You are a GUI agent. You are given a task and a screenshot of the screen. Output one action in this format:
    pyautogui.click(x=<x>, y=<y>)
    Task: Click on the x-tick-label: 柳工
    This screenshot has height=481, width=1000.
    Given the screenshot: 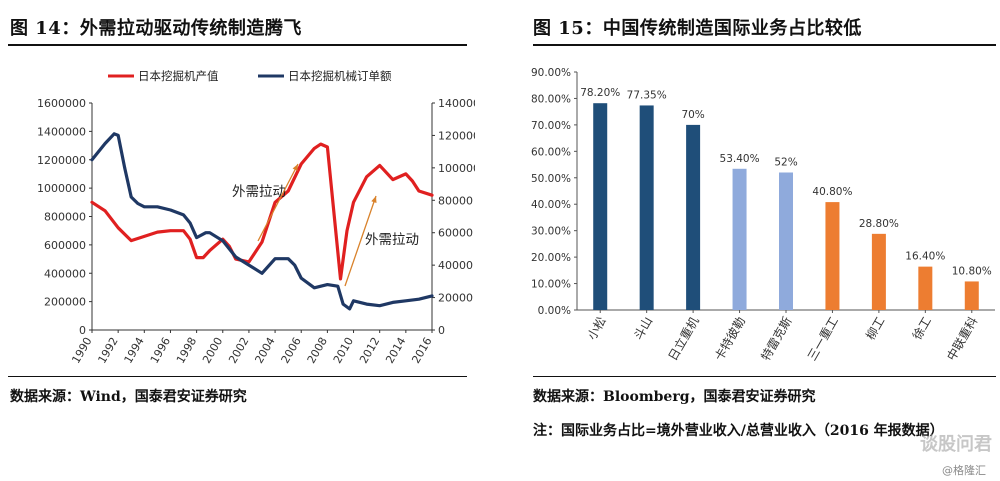 What is the action you would take?
    pyautogui.click(x=875, y=329)
    